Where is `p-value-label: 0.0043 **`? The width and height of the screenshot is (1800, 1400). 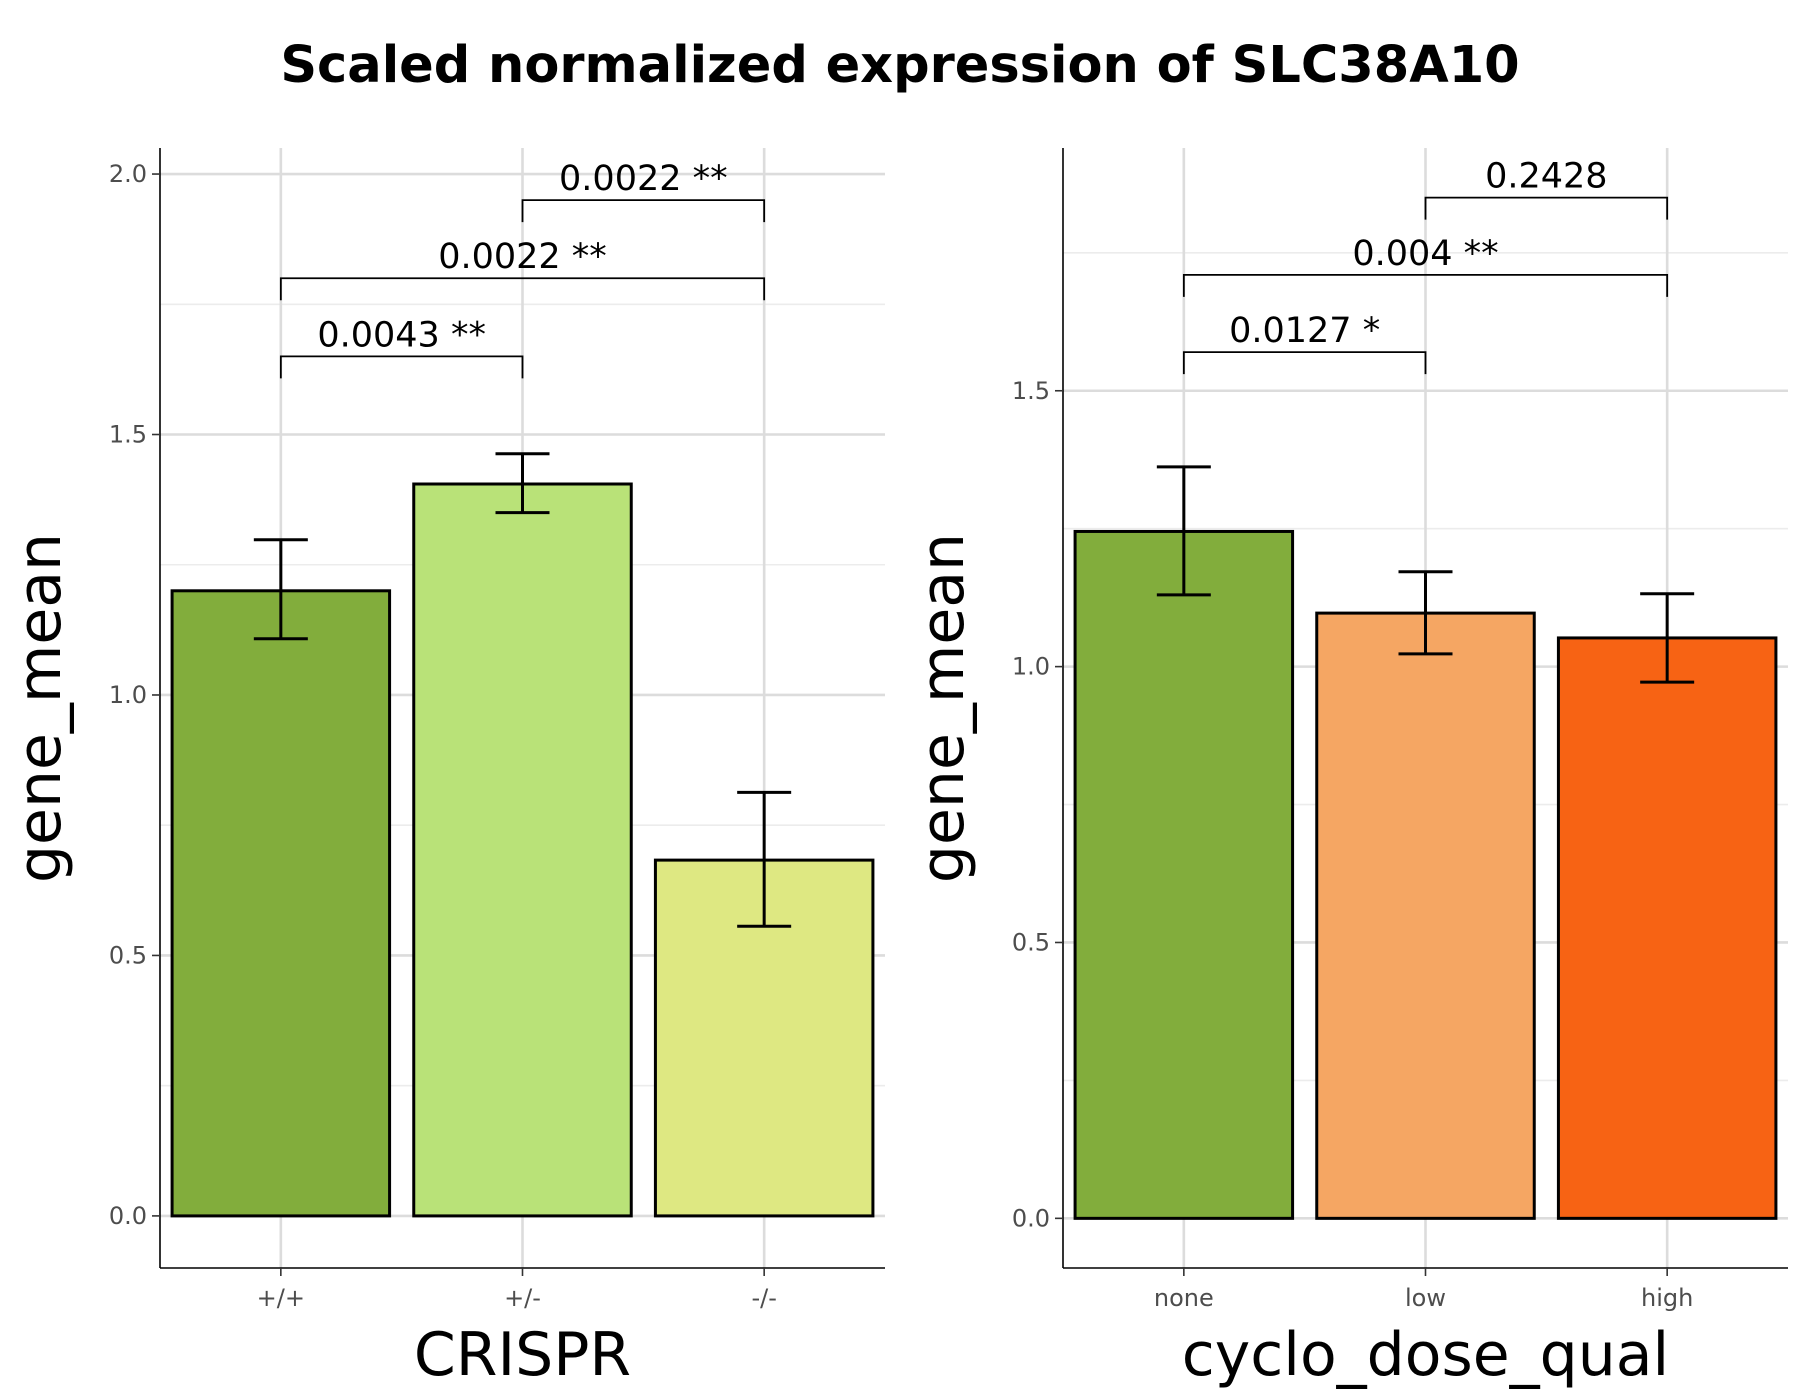
p-value-label: 0.0043 ** is located at coordinates (401, 335).